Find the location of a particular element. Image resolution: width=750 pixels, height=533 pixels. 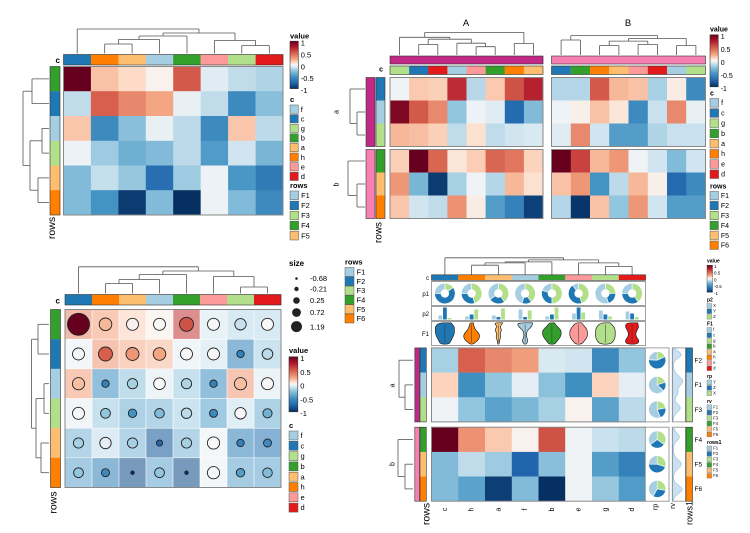

svg-text: 0.72 is located at coordinates (317, 312).